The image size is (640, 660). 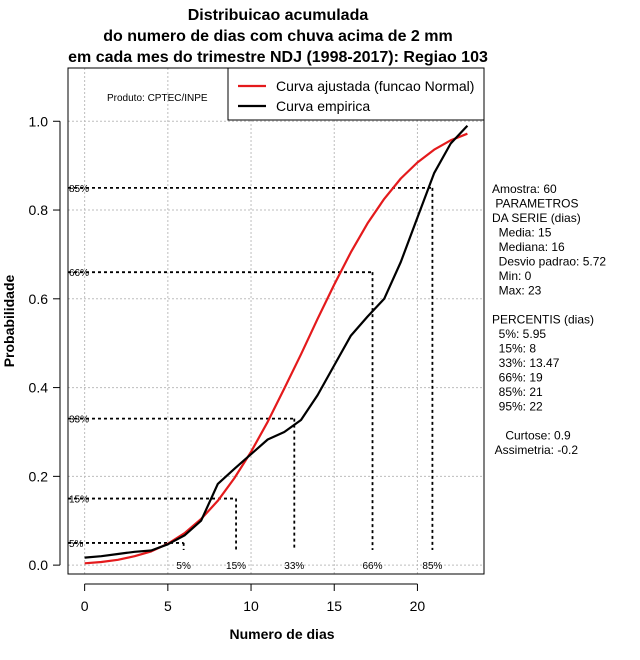 What do you see at coordinates (524, 189) in the screenshot?
I see `side-stat-line: Amostra: 60` at bounding box center [524, 189].